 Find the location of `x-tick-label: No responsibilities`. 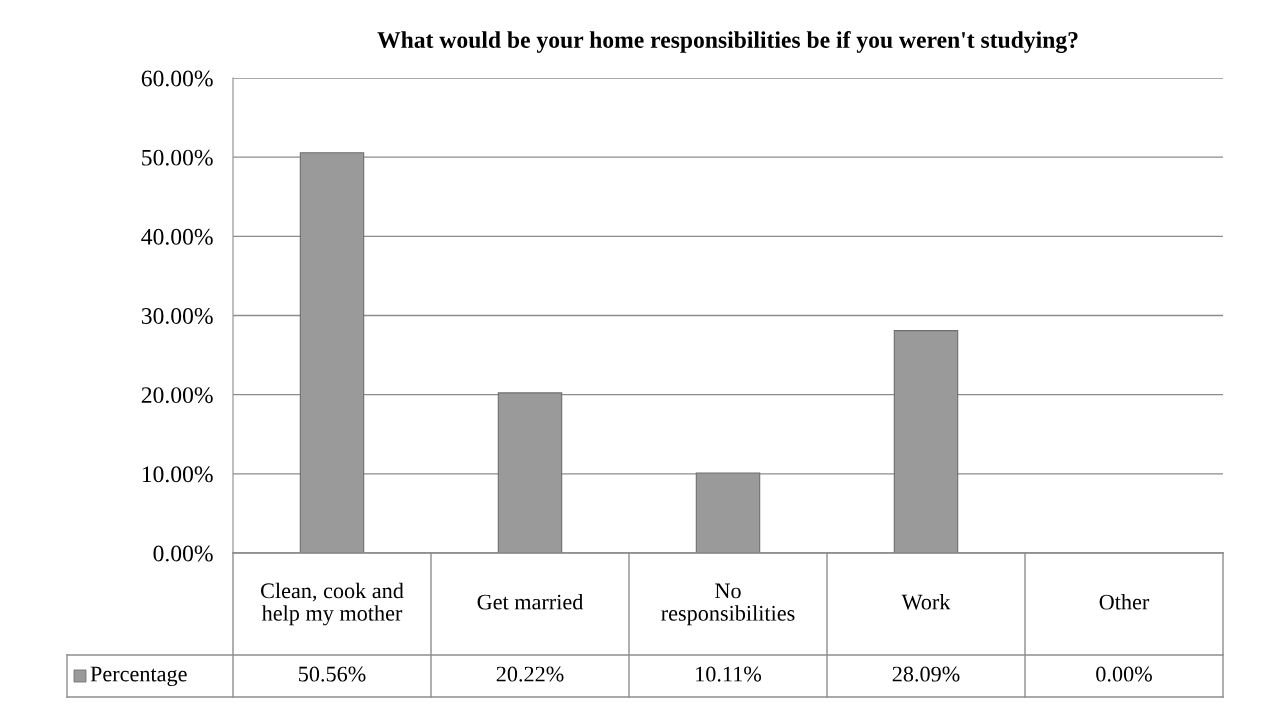

x-tick-label: No responsibilities is located at coordinates (728, 604).